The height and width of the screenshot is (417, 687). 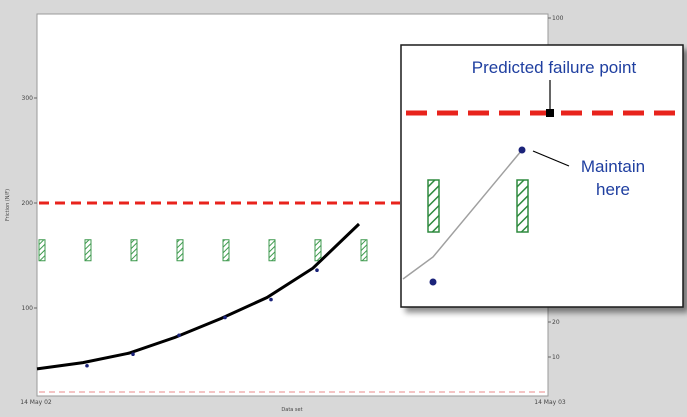 I want to click on y-left-tick-label: 100, so click(x=28, y=308).